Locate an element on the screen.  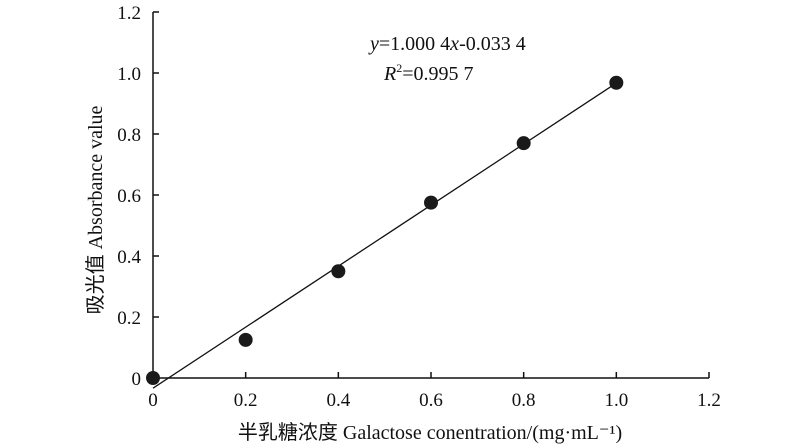
x-tick-label: 1.0 is located at coordinates (616, 400).